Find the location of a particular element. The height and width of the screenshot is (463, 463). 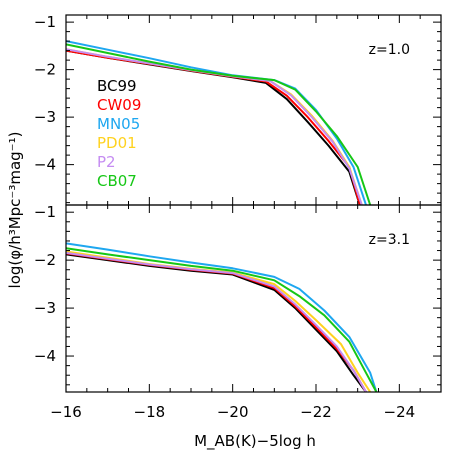

x-tick-label: −20 is located at coordinates (233, 412).